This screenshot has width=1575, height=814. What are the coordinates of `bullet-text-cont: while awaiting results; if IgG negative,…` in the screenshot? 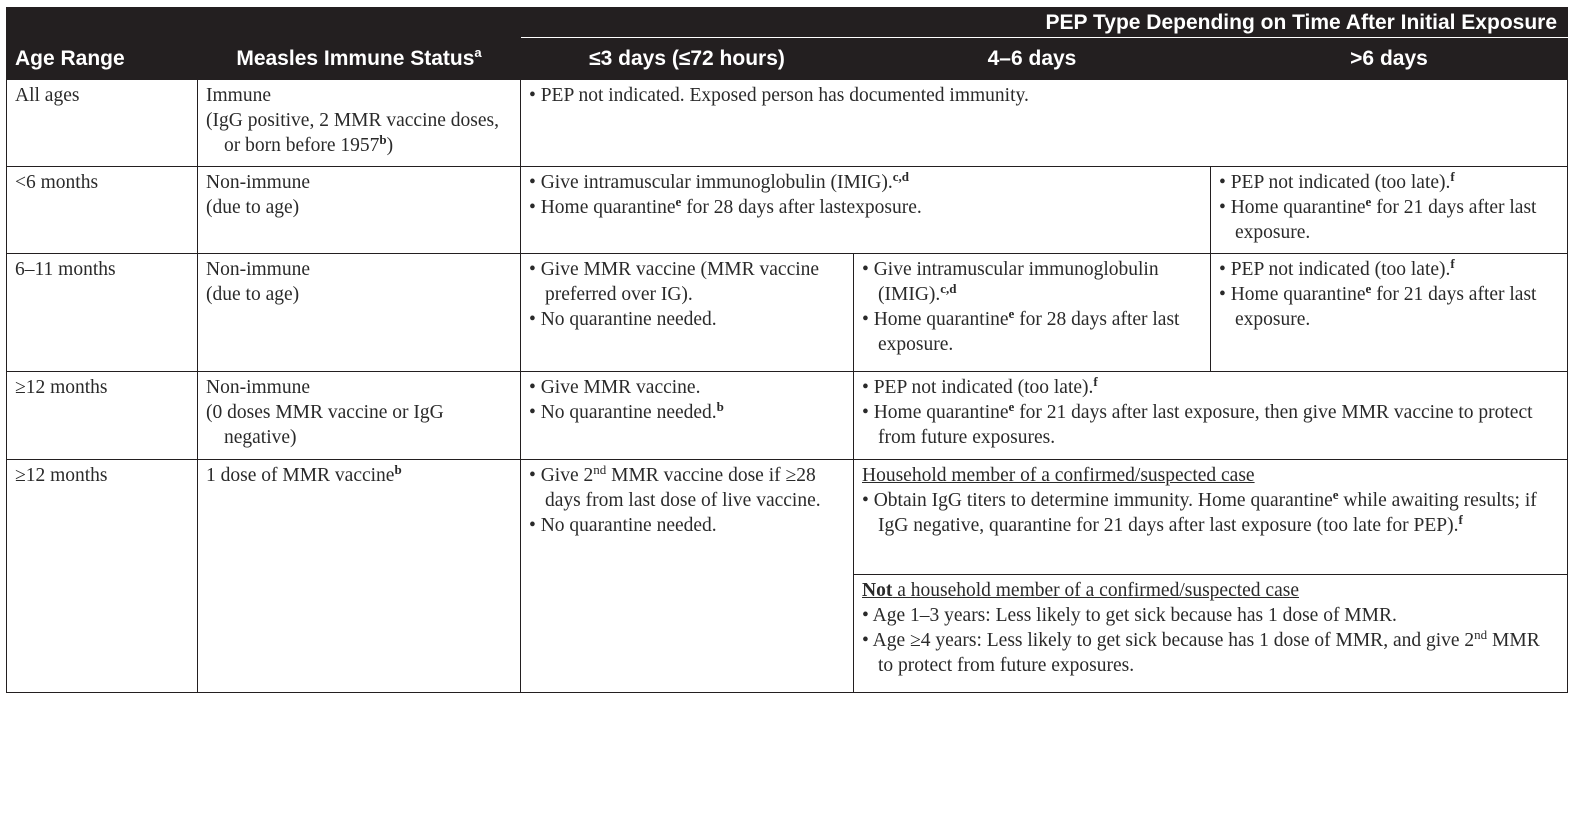 It's located at (1207, 513).